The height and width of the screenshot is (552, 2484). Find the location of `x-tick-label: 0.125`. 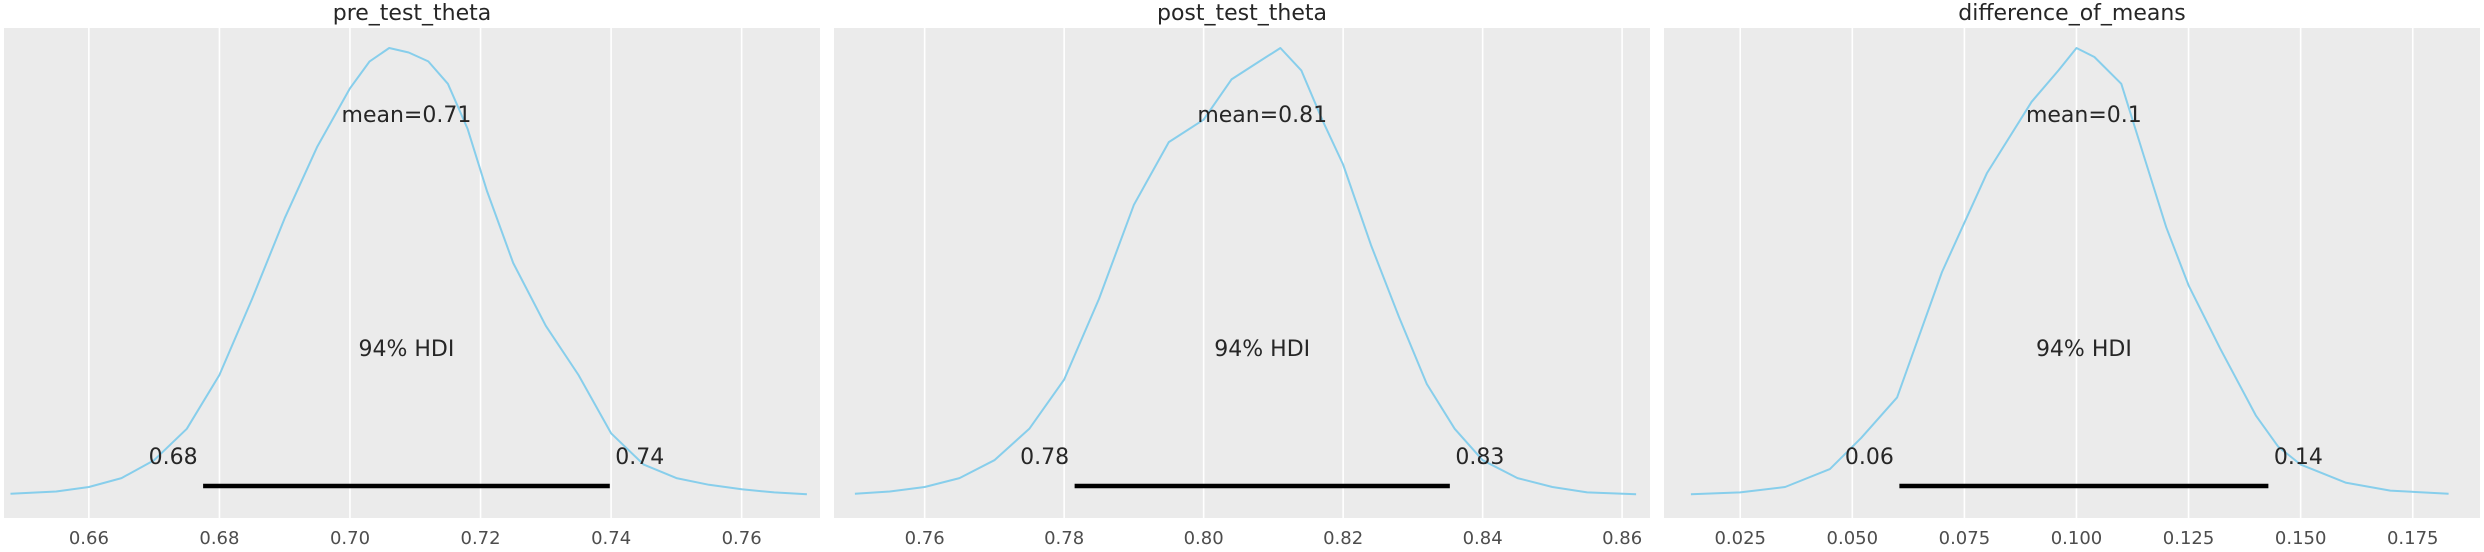

x-tick-label: 0.125 is located at coordinates (2189, 538).